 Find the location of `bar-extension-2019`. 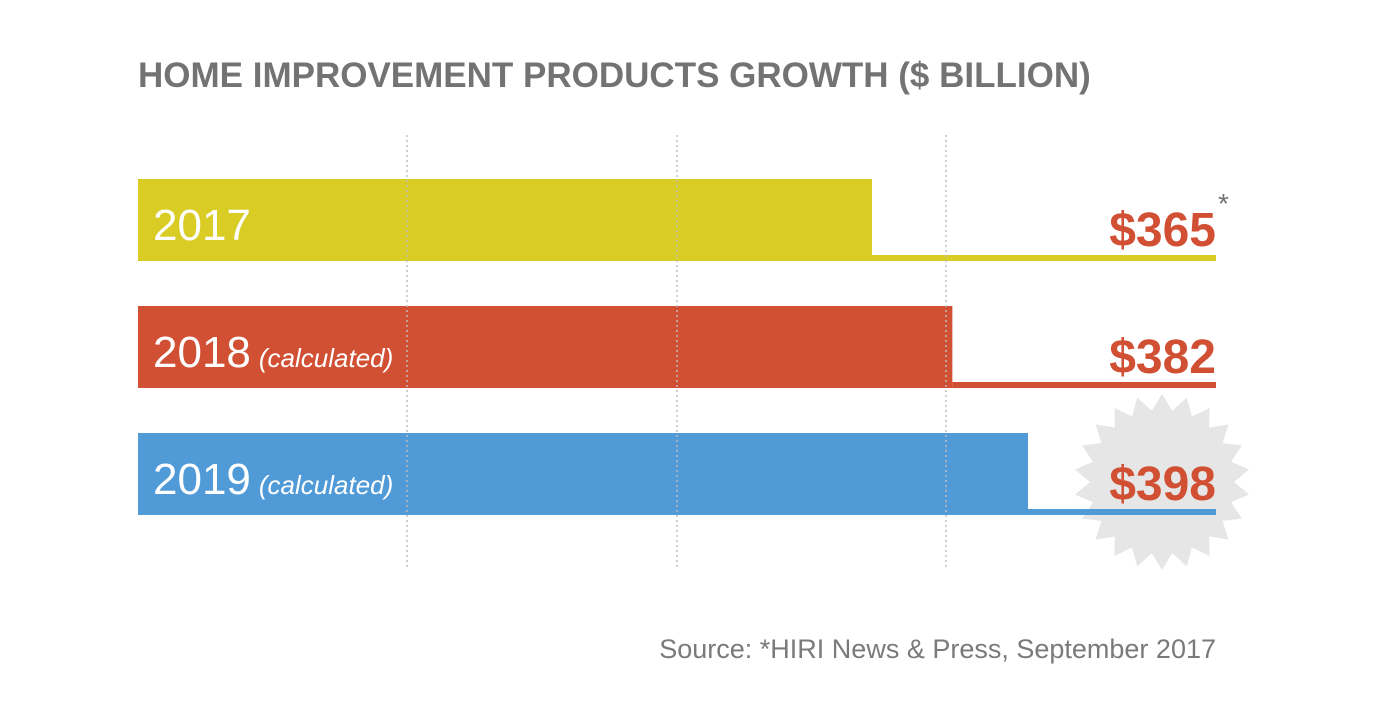

bar-extension-2019 is located at coordinates (1122, 512).